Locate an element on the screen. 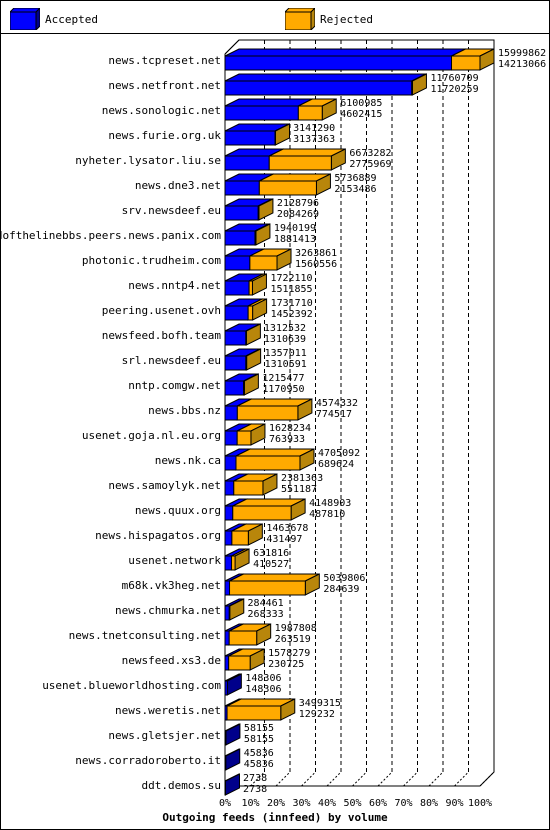 The image size is (550, 830). value-label-accepted: 2153486 is located at coordinates (355, 189).